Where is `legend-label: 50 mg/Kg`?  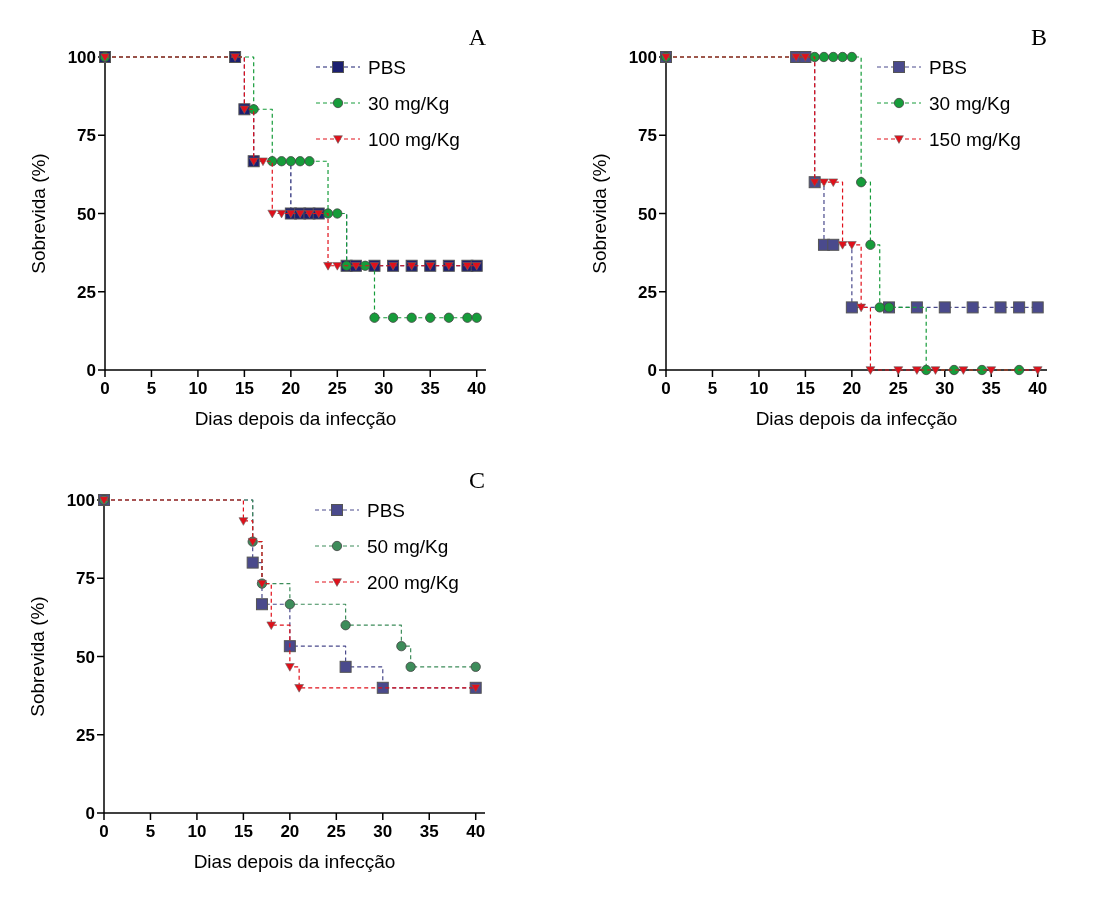
legend-label: 50 mg/Kg is located at coordinates (408, 546).